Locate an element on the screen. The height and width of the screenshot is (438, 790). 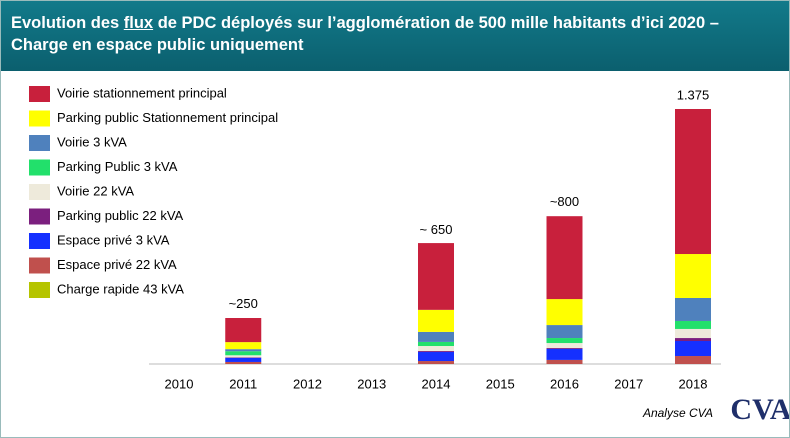
legend-label: Voirie 3 kVA is located at coordinates (92, 141).